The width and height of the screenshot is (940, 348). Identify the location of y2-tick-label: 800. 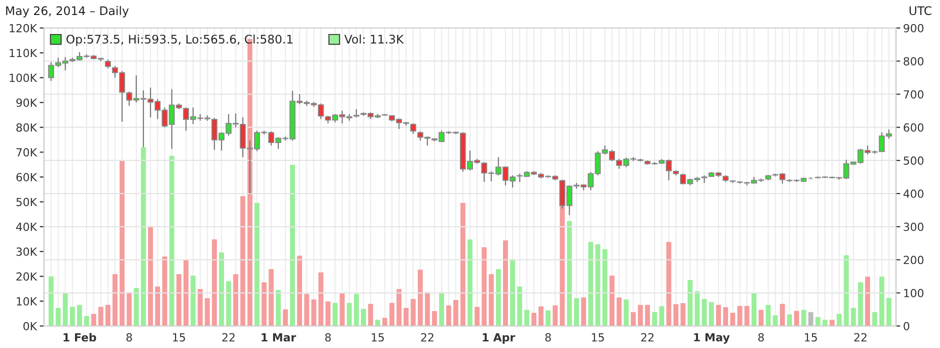
(914, 61).